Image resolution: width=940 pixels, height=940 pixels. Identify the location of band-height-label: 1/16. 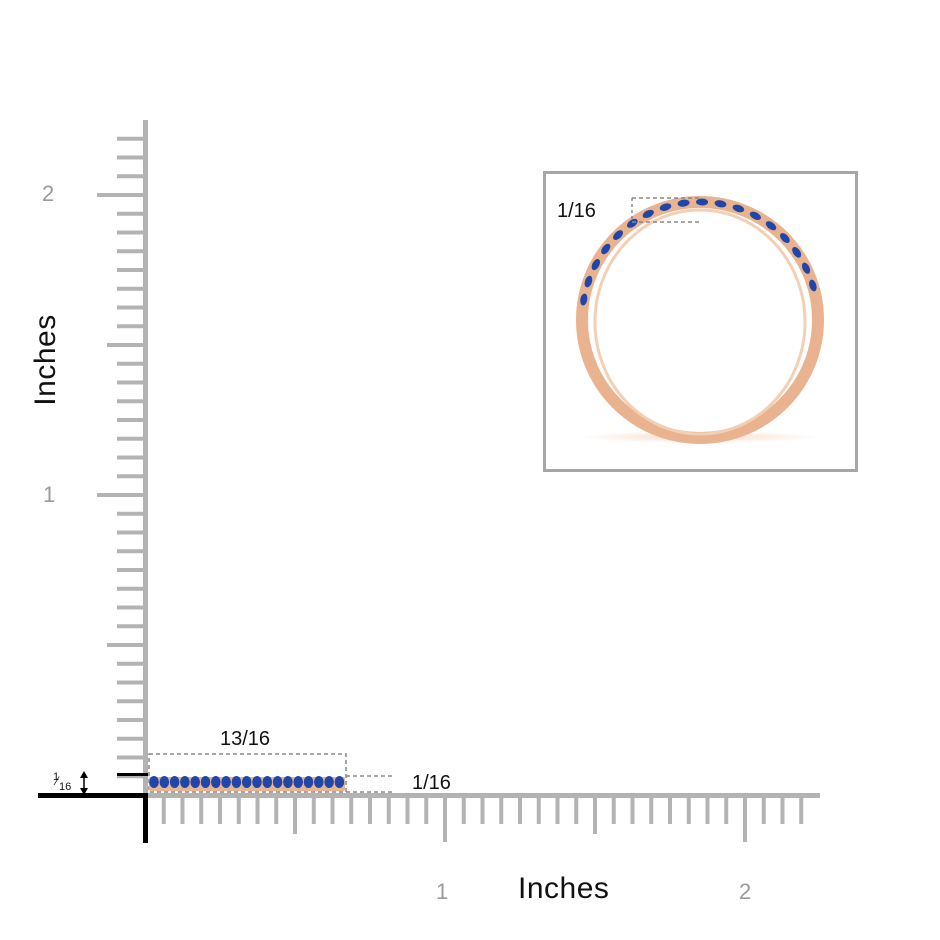
(431, 783).